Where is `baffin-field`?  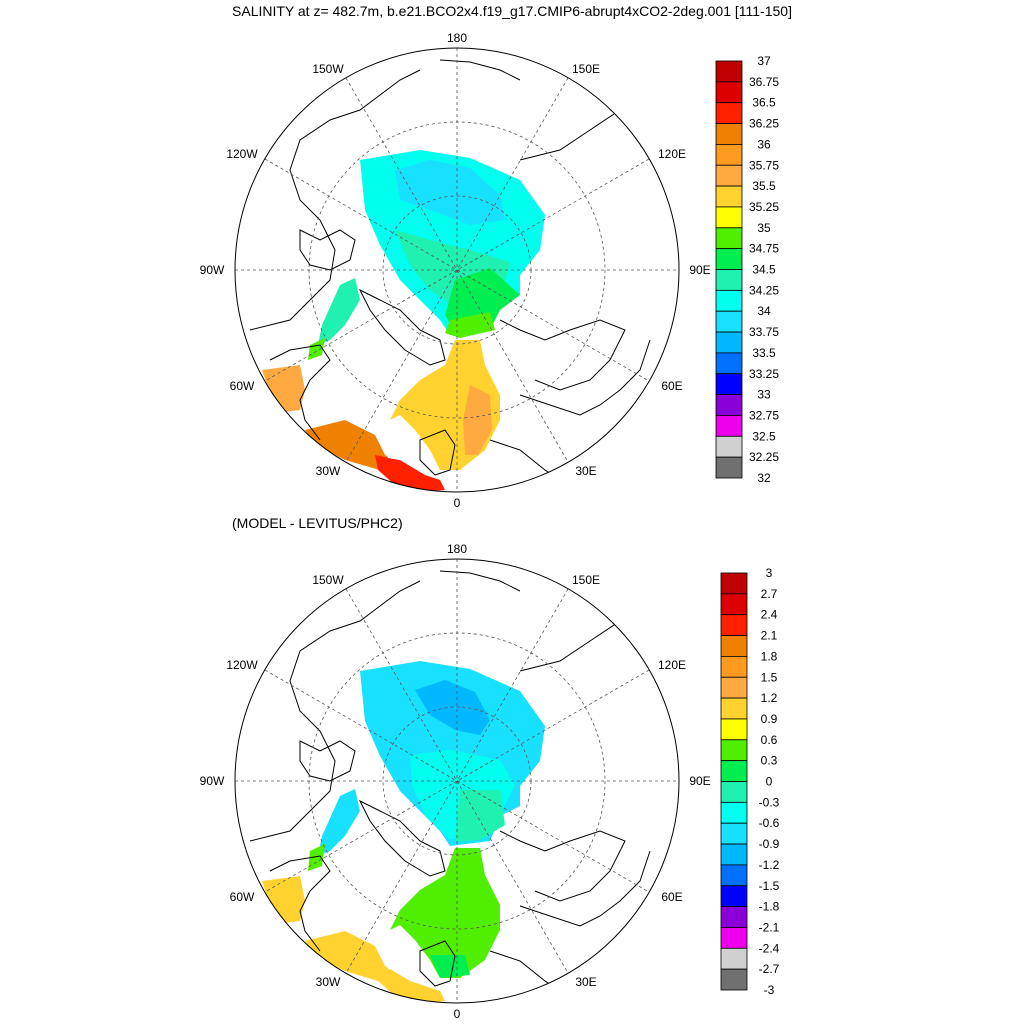 baffin-field is located at coordinates (339, 311).